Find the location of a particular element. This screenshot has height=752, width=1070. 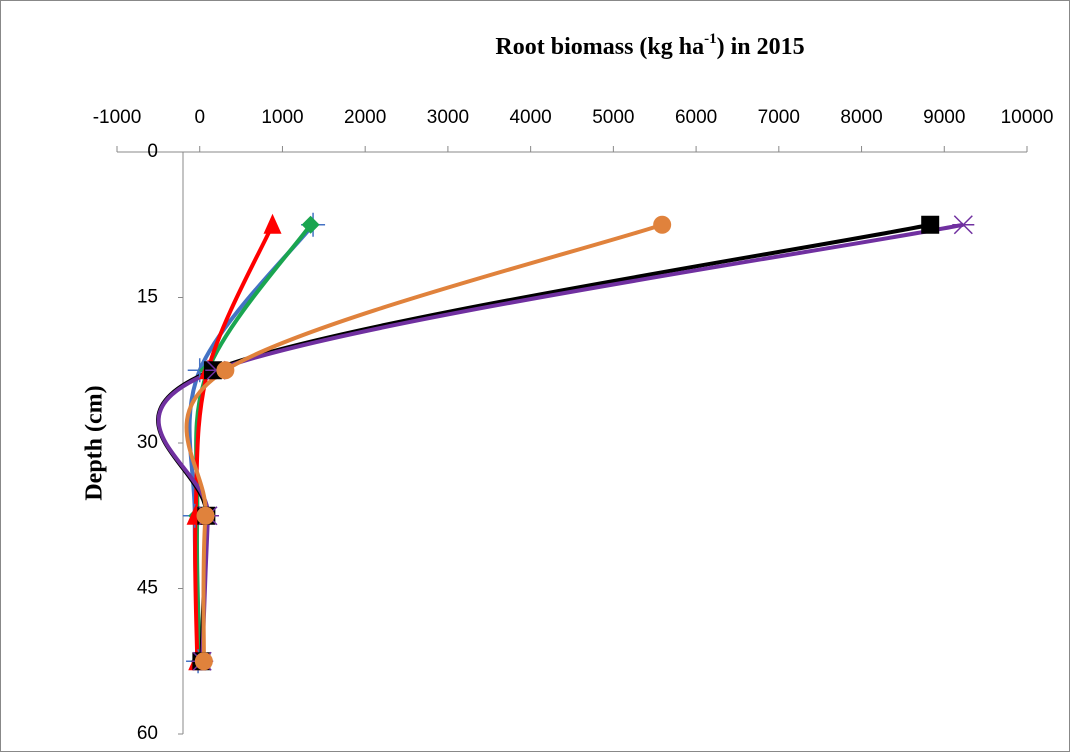

title-part: -1 is located at coordinates (710, 39).